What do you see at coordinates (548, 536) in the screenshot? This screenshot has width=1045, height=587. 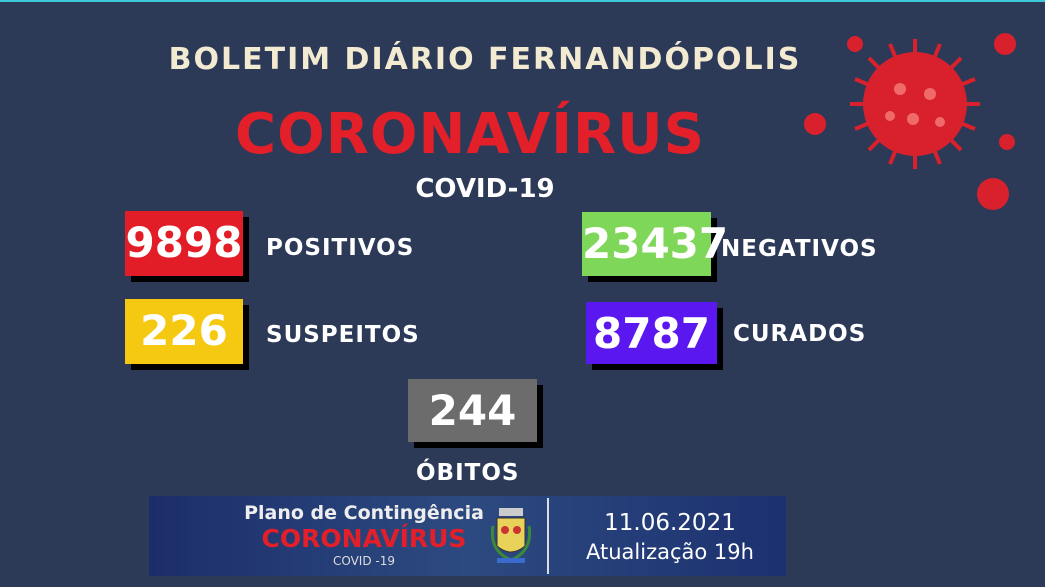 I see `banner-divider` at bounding box center [548, 536].